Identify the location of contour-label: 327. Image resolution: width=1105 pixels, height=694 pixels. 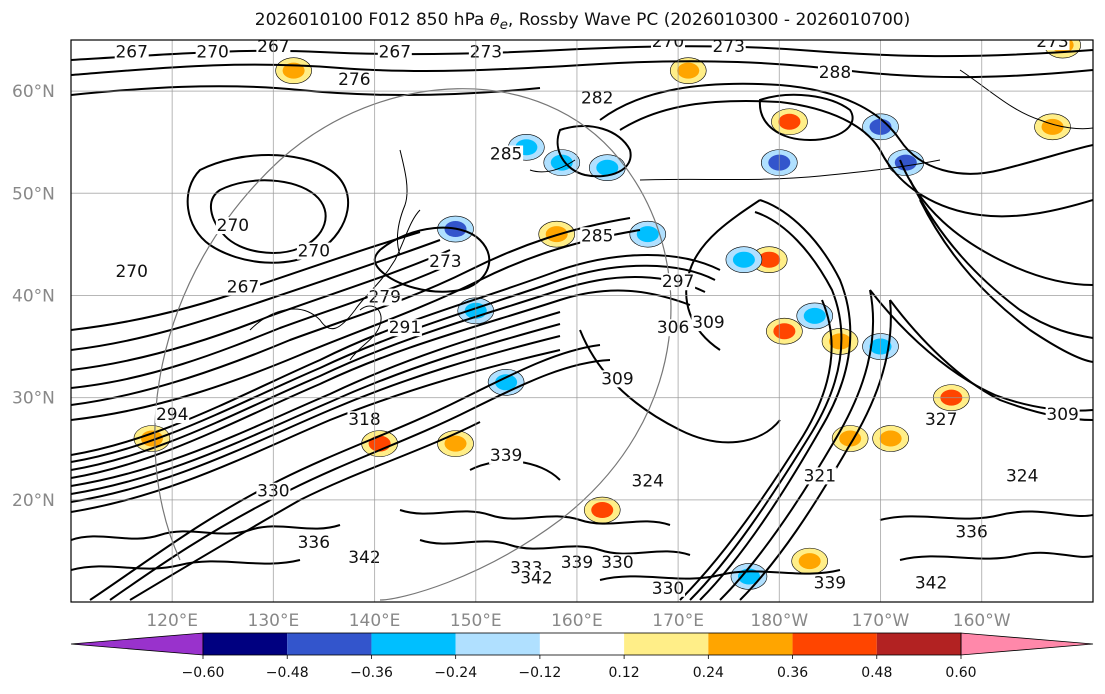
(941, 420).